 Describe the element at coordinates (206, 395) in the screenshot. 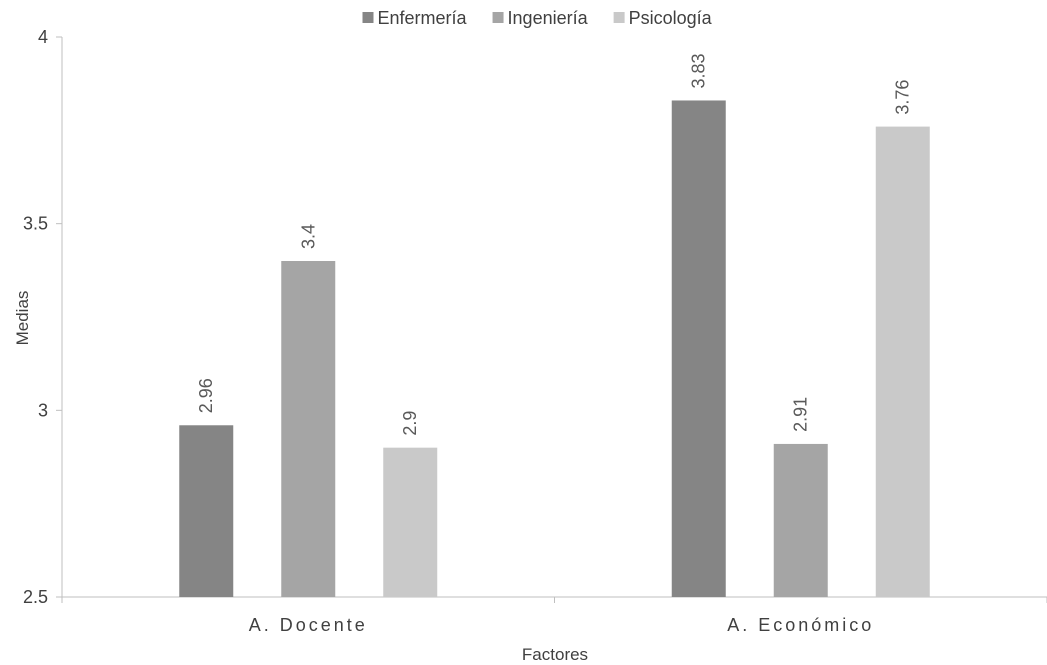

I see `data-label: 2.96` at that location.